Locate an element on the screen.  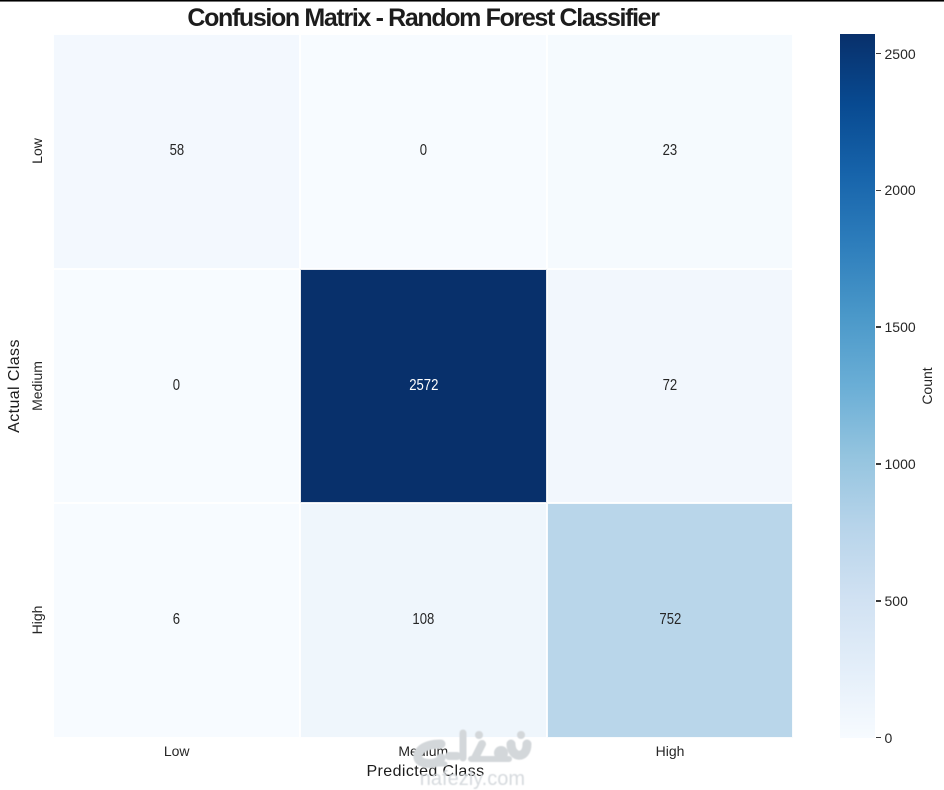
svg-text: nafezly.com is located at coordinates (472, 779).